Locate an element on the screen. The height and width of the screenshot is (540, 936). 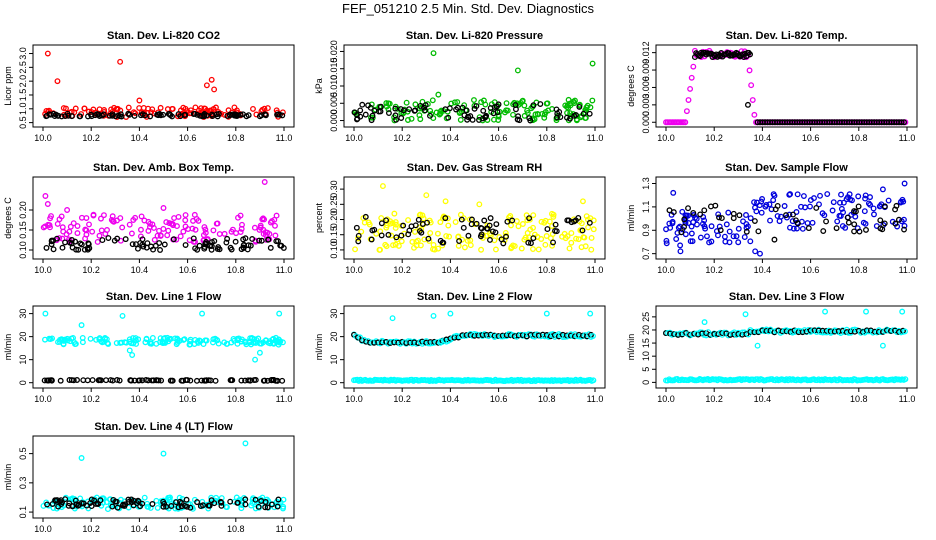
y-axis-label: percent is located at coordinates (319, 217).